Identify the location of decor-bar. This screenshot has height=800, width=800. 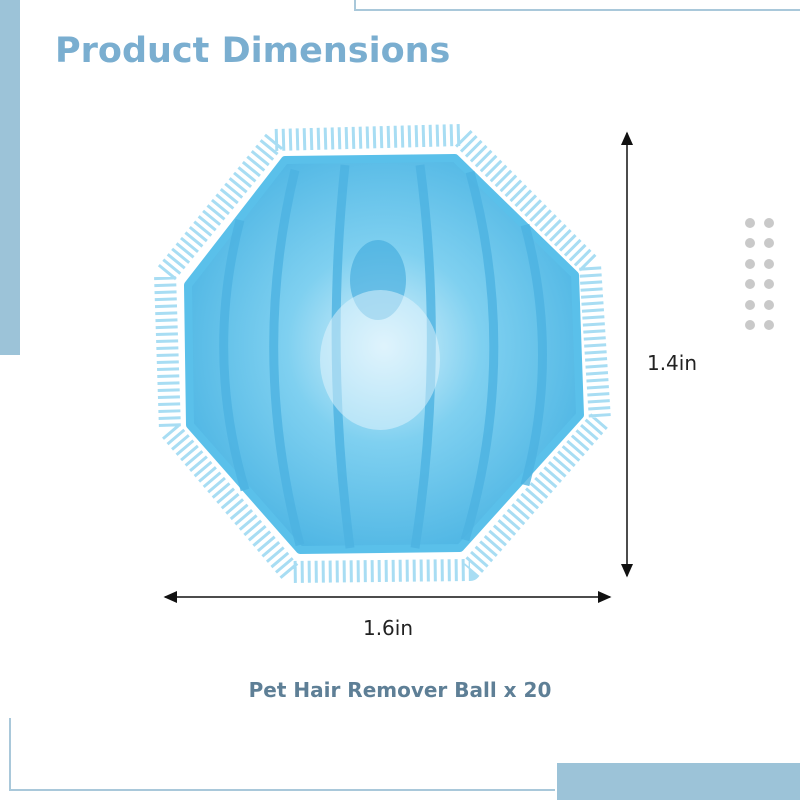
(10, 177).